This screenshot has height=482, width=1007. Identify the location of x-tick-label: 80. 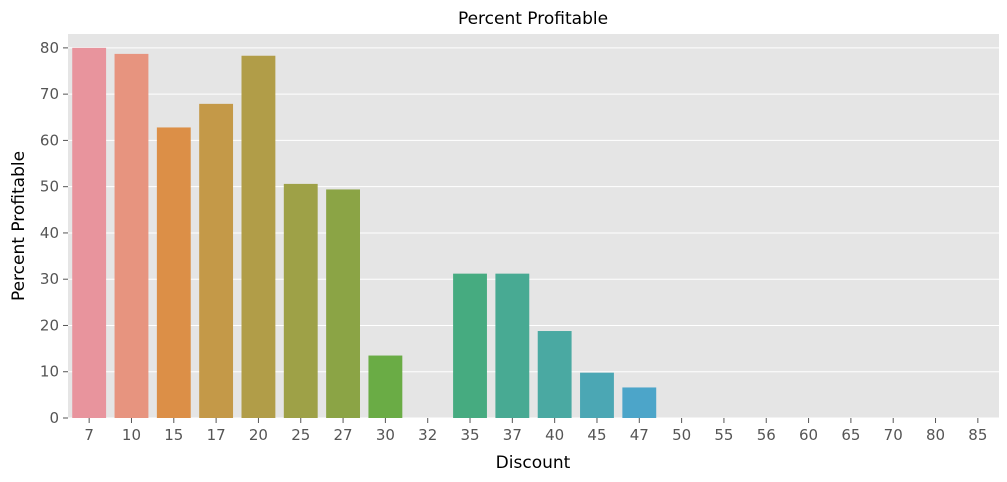
(935, 435).